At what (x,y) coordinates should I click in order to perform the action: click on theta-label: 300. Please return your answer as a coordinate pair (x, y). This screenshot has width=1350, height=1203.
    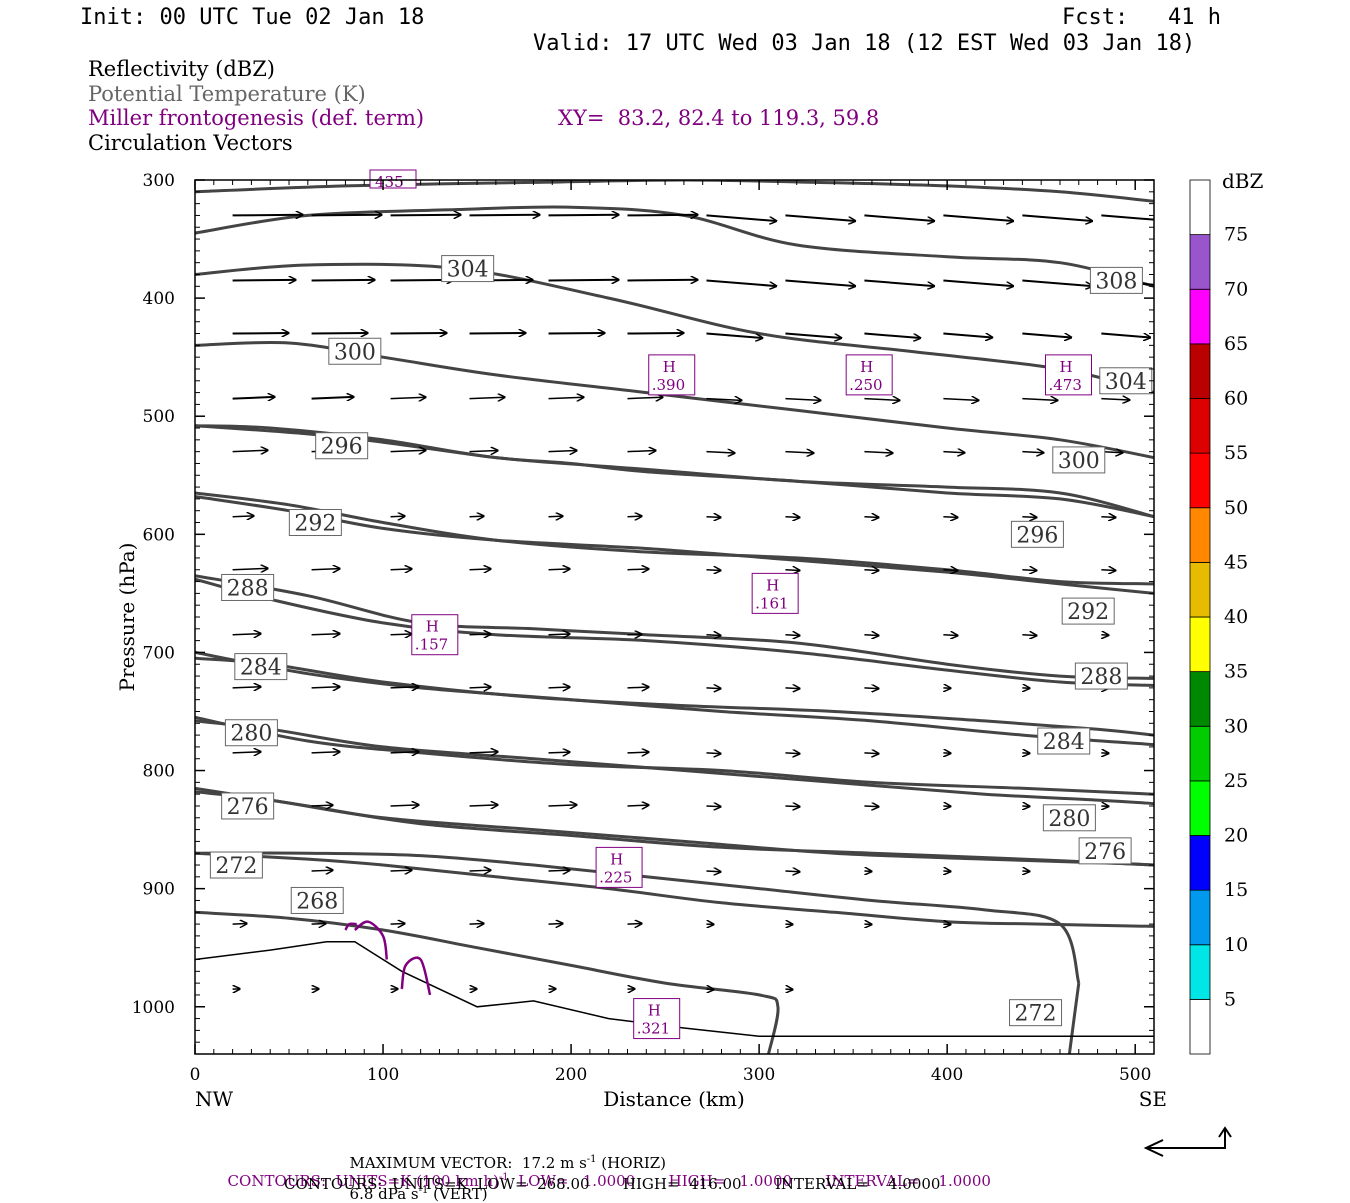
    Looking at the image, I should click on (355, 352).